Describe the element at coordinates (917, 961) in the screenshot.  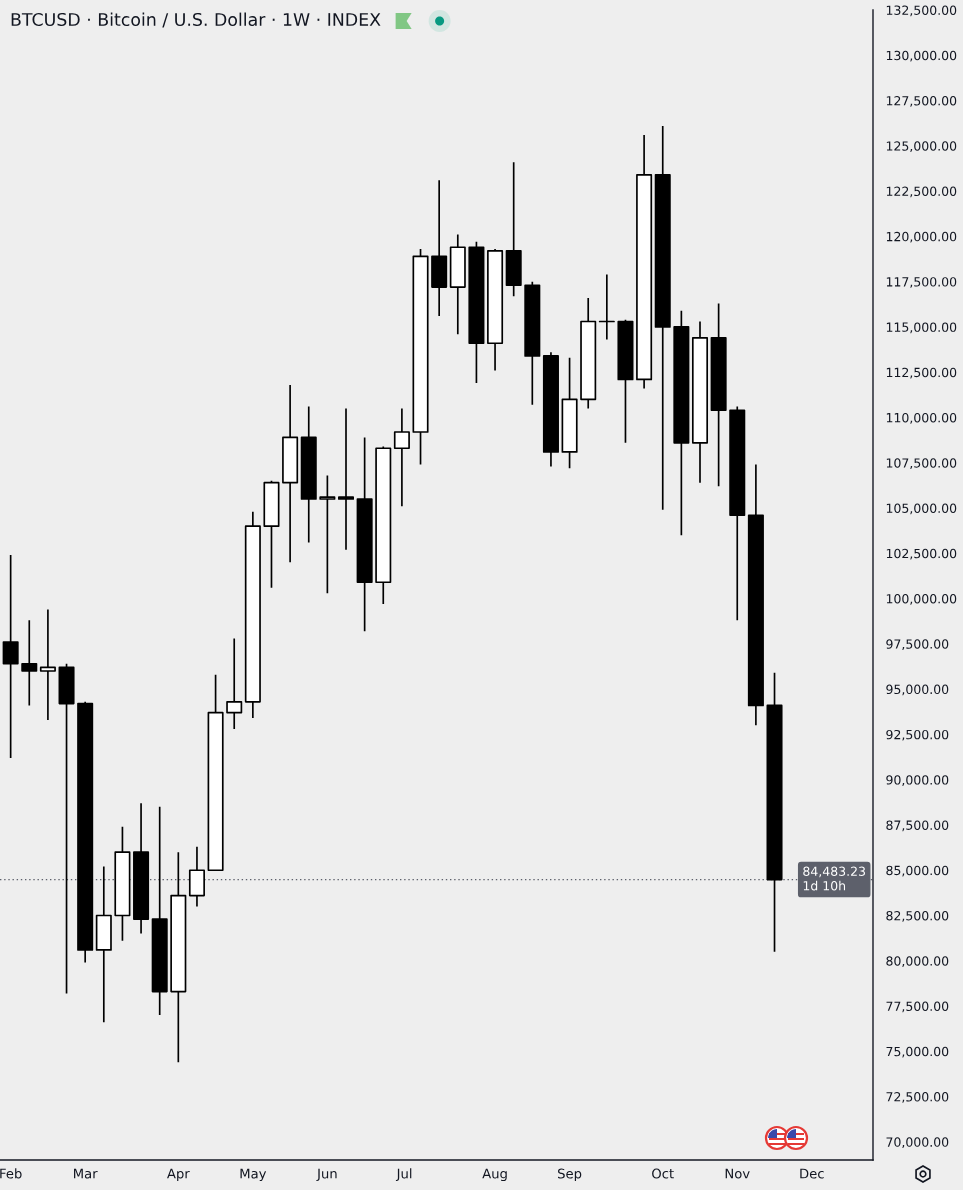
I see `y-tick-label: 80,000.00` at that location.